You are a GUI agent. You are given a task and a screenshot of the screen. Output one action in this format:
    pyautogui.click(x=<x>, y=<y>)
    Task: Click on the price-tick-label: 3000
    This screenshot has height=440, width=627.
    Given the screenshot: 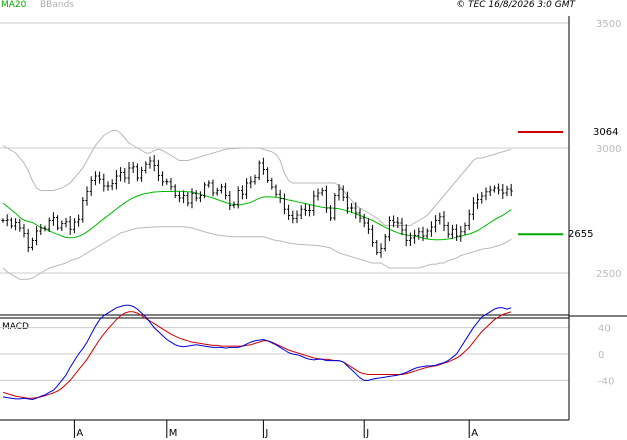 What is the action you would take?
    pyautogui.click(x=608, y=149)
    